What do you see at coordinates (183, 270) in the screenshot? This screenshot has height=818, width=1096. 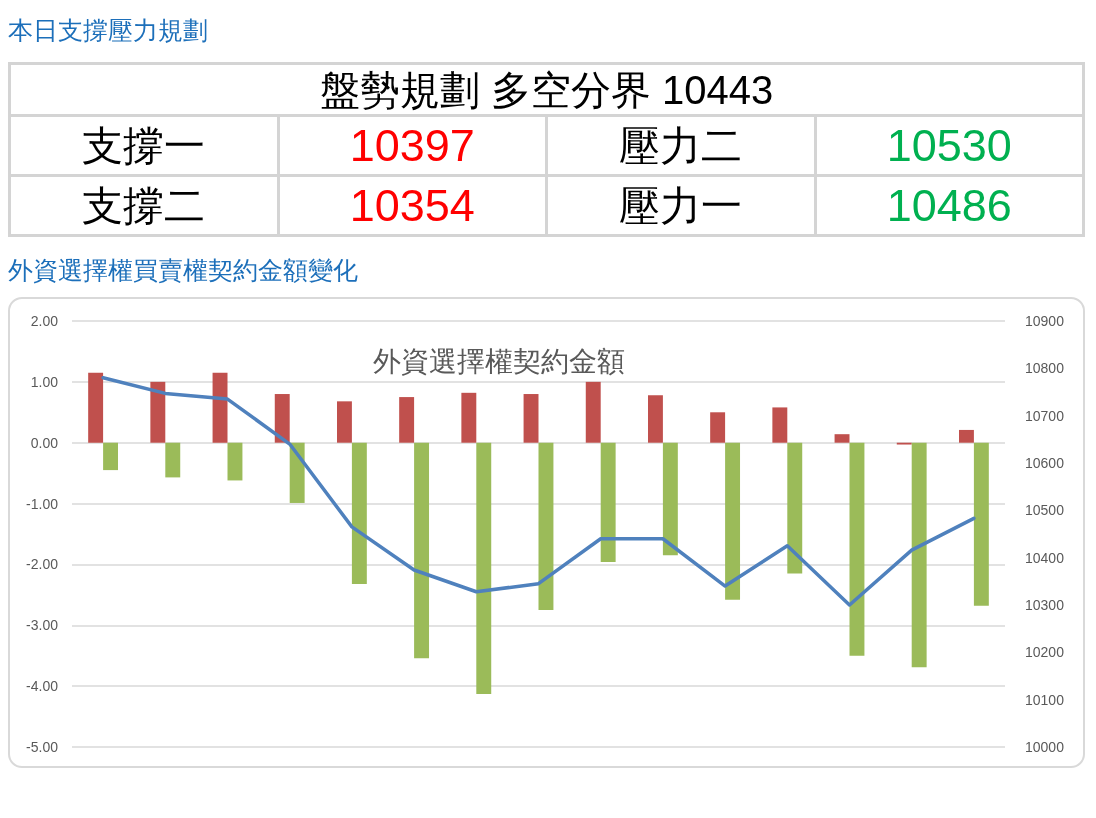 I see `chart-title: 外資選擇權買賣權契約金額變化` at bounding box center [183, 270].